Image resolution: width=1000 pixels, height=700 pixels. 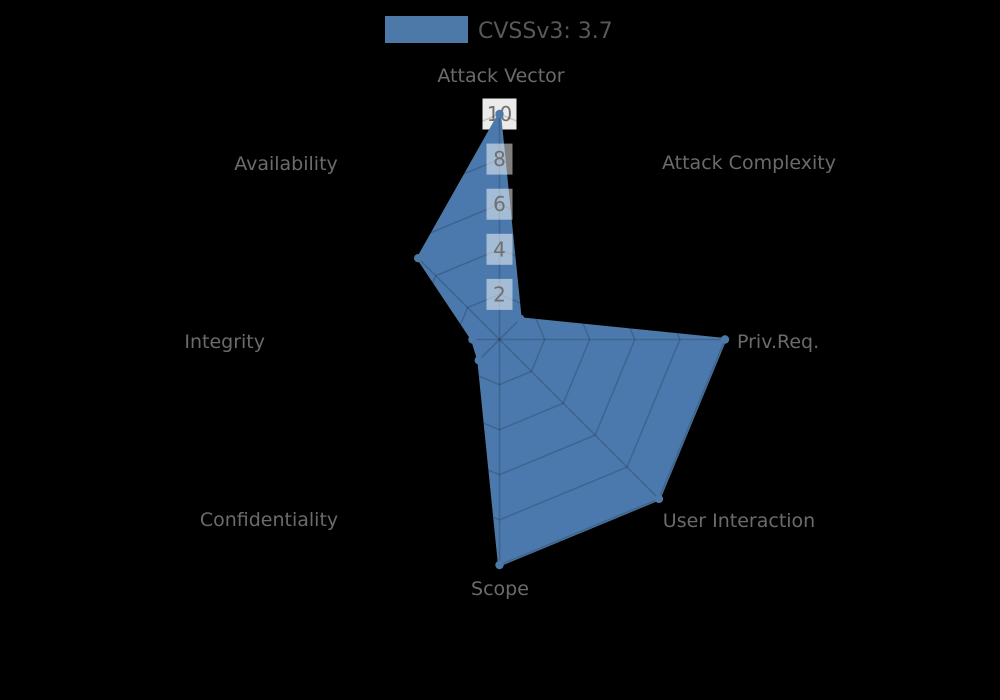 I want to click on axis-label-user-interaction: User Interaction, so click(x=739, y=521).